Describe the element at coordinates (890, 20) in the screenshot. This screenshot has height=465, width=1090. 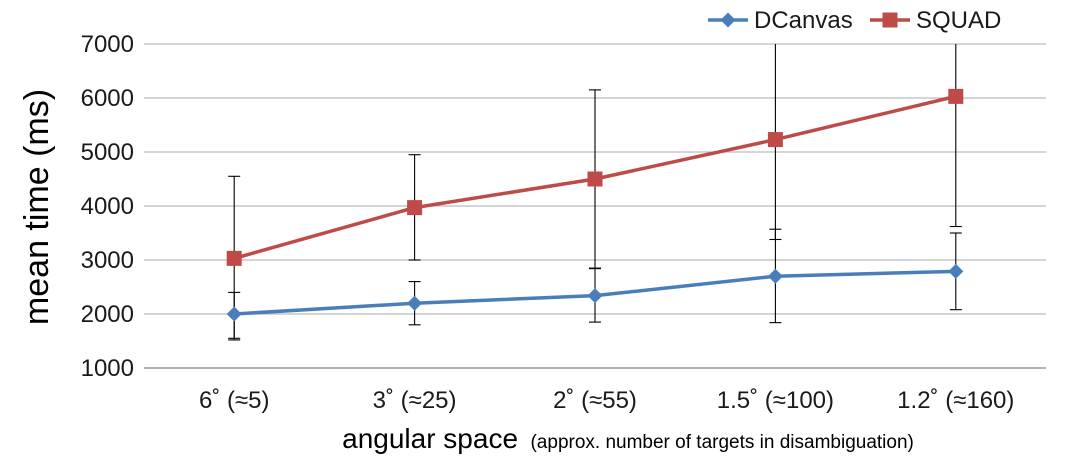
I see `legend-marker-squad` at that location.